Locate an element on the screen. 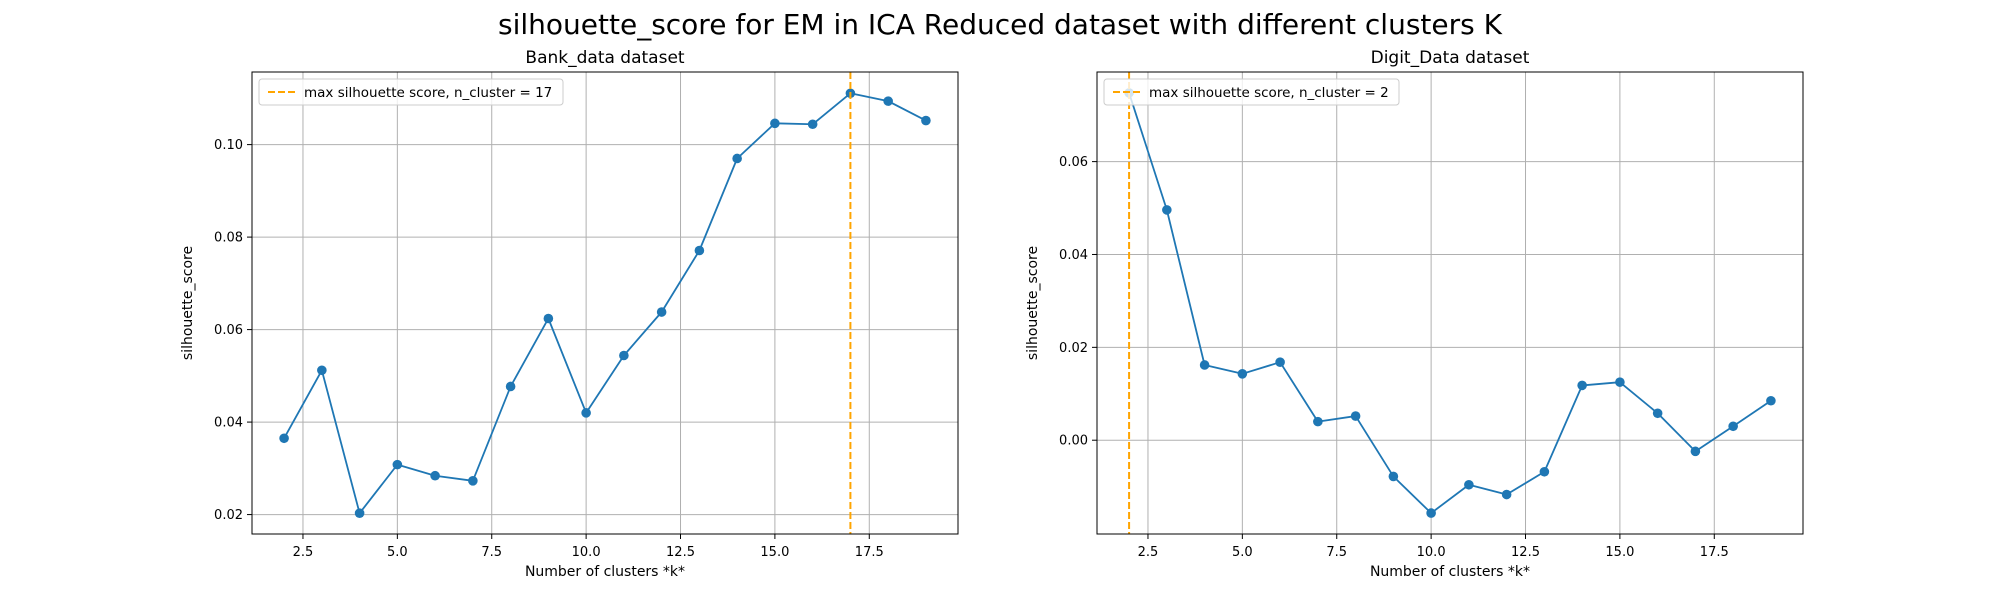  legend: max silhouette score, n_cluster = 2 is located at coordinates (1251, 92).